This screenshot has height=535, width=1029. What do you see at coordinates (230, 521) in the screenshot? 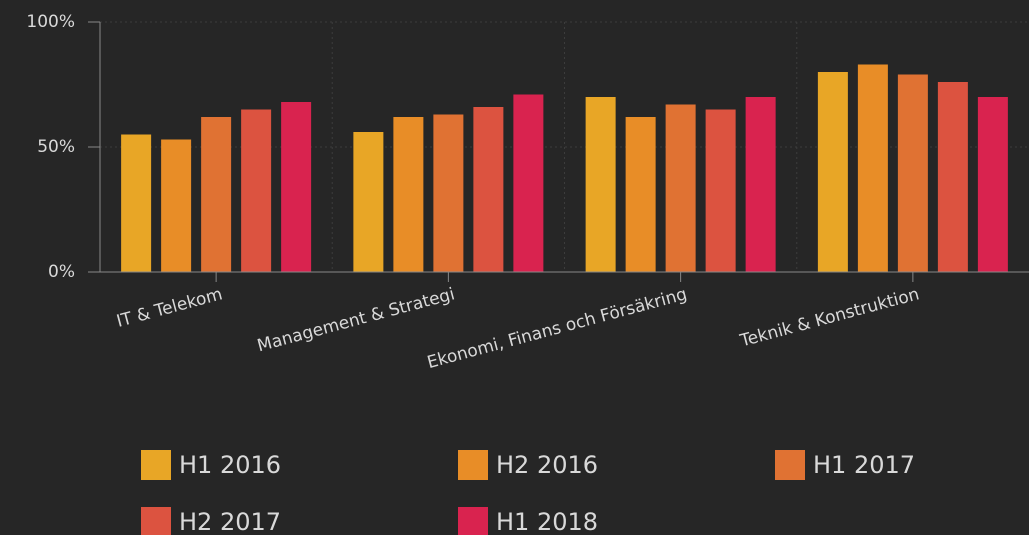
I see `legend-label: H2 2017` at bounding box center [230, 521].